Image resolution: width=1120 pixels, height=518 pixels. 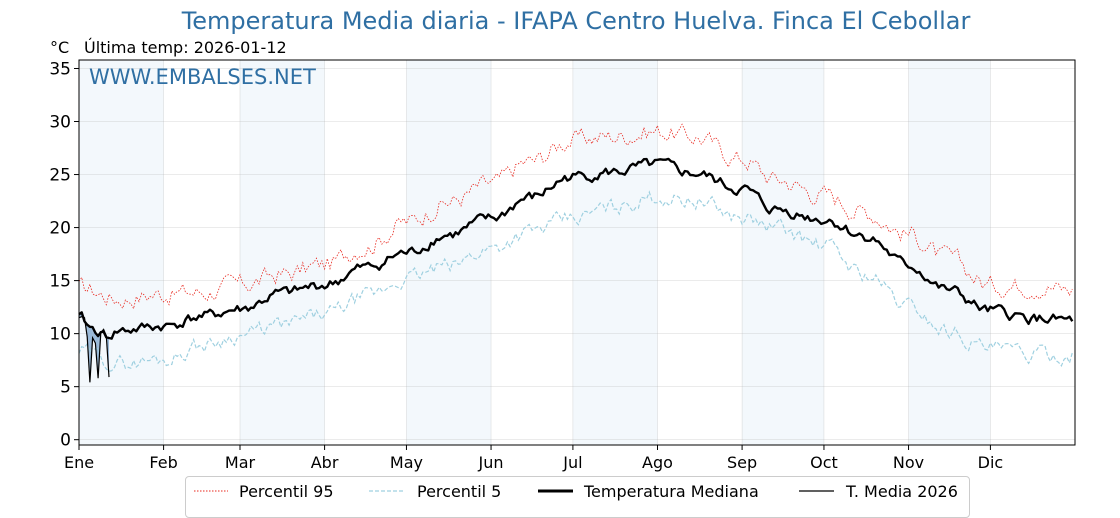 What do you see at coordinates (94, 349) in the screenshot?
I see `series-2026-line` at bounding box center [94, 349].